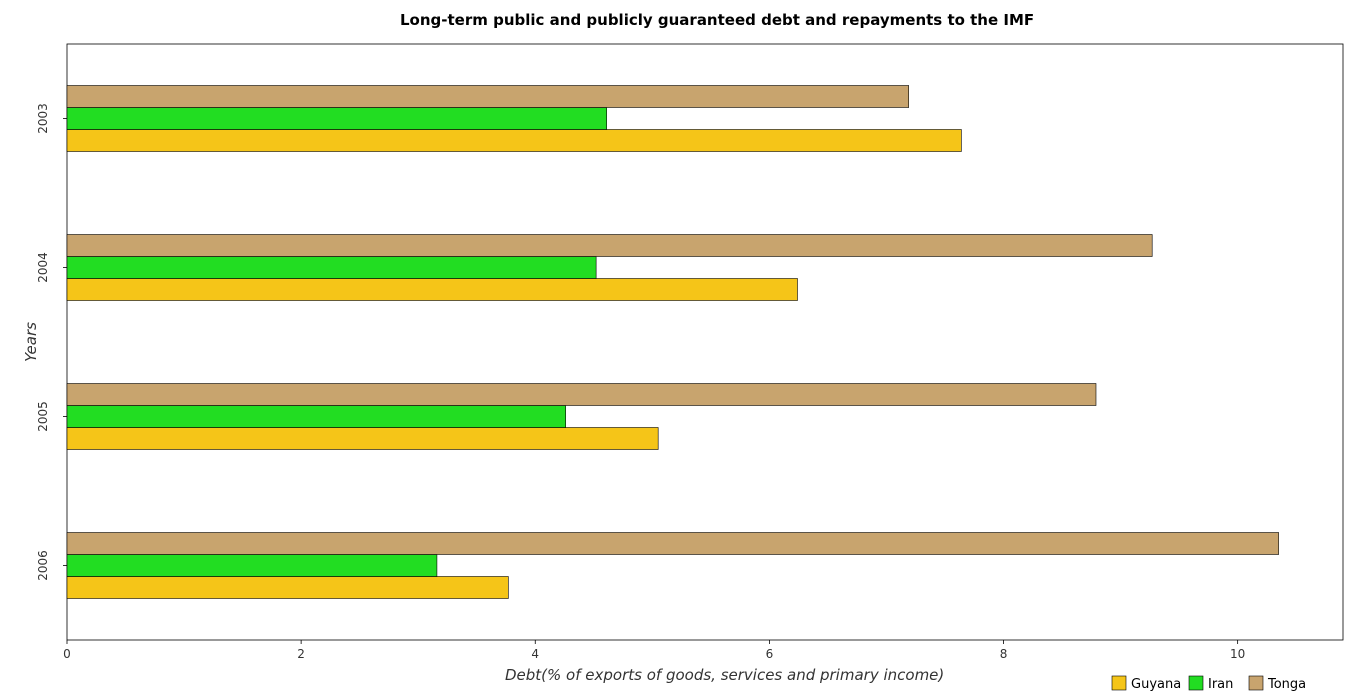 This screenshot has height=700, width=1367. Describe the element at coordinates (1286, 684) in the screenshot. I see `legend-label-tonga: Tonga` at that location.